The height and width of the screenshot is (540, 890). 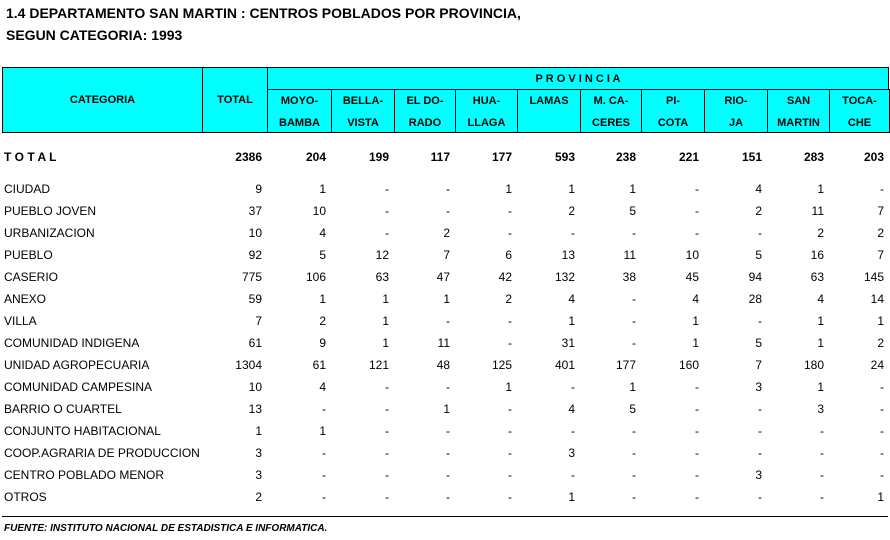 What do you see at coordinates (859, 101) in the screenshot?
I see `header-text: TOCA-` at bounding box center [859, 101].